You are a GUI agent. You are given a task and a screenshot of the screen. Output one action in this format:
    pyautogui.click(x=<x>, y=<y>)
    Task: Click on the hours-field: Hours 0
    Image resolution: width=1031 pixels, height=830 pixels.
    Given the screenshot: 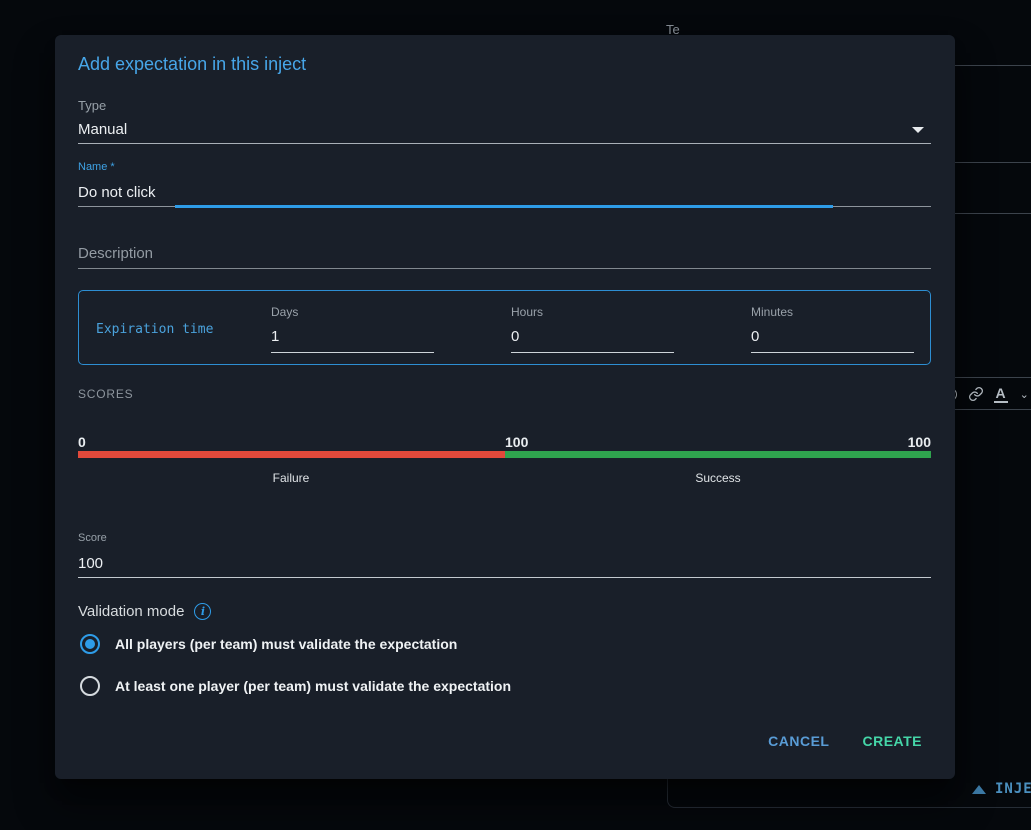 What is the action you would take?
    pyautogui.click(x=592, y=328)
    